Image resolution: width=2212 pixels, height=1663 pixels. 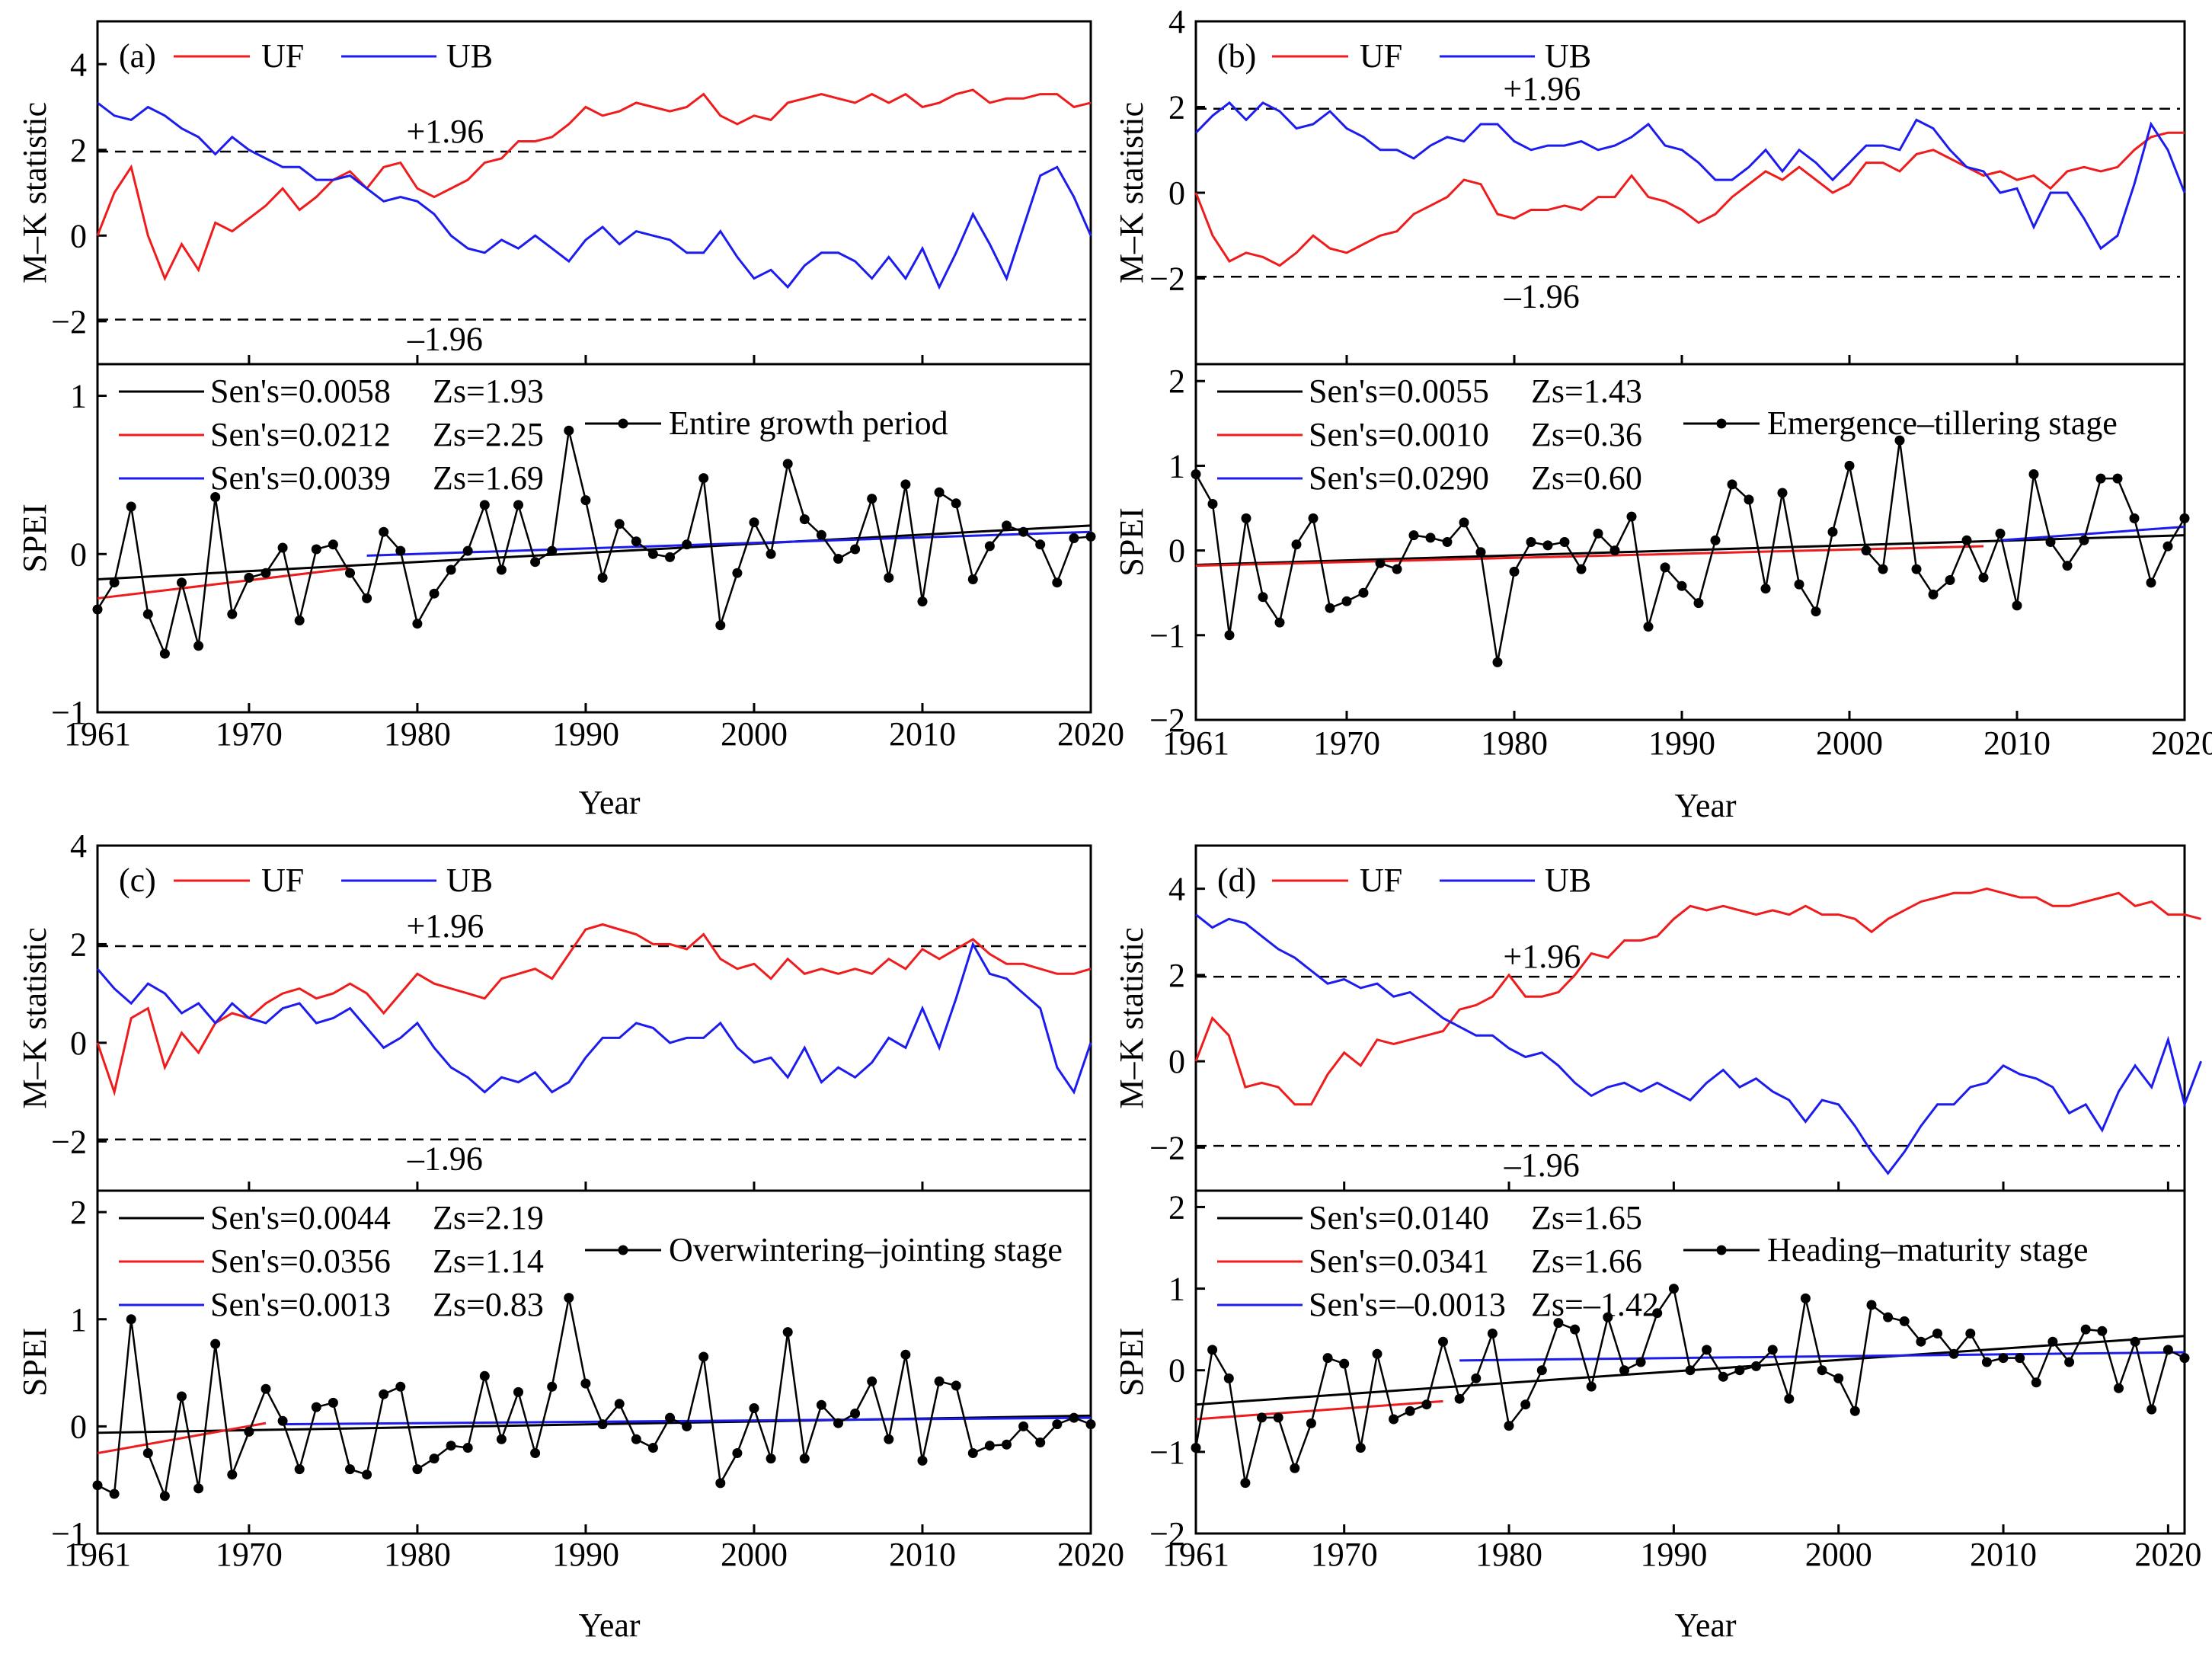 What do you see at coordinates (1167, 720) in the screenshot?
I see `spei-ytick-label: −2` at bounding box center [1167, 720].